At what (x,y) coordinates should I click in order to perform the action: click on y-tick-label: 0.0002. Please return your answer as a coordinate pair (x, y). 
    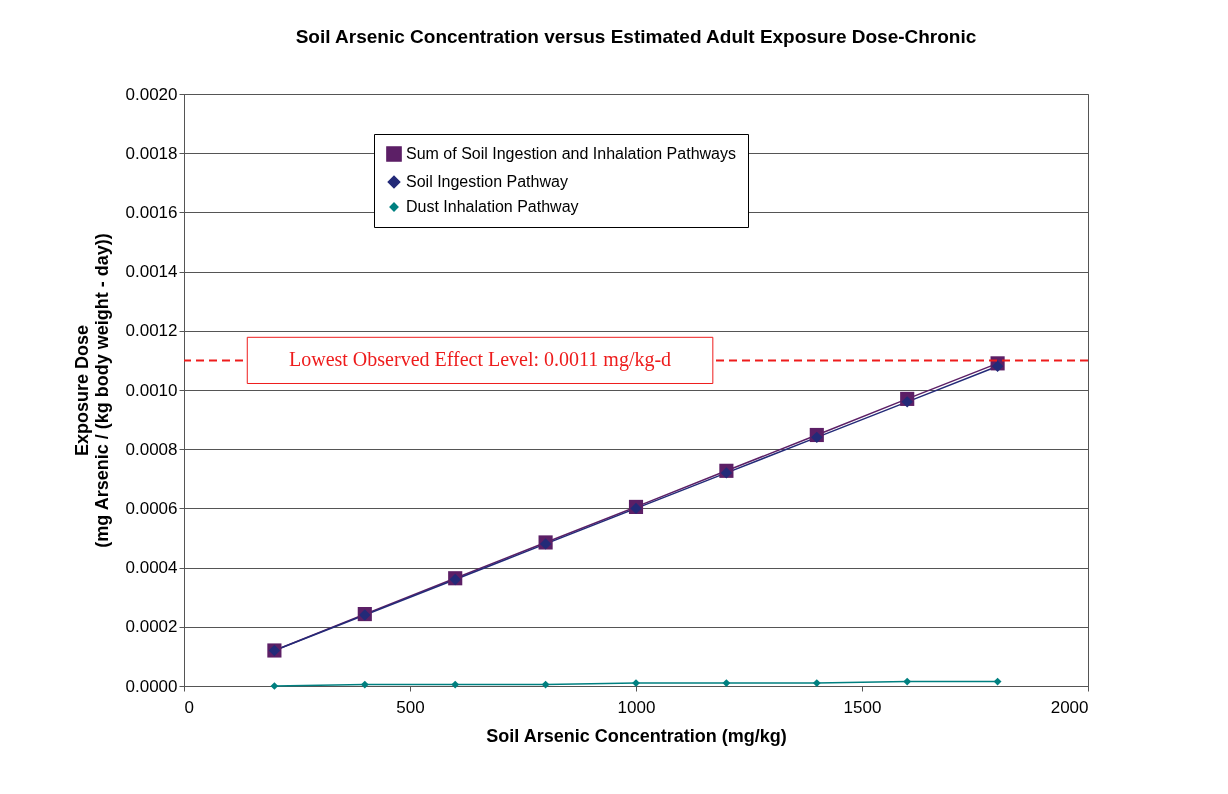
    Looking at the image, I should click on (151, 627).